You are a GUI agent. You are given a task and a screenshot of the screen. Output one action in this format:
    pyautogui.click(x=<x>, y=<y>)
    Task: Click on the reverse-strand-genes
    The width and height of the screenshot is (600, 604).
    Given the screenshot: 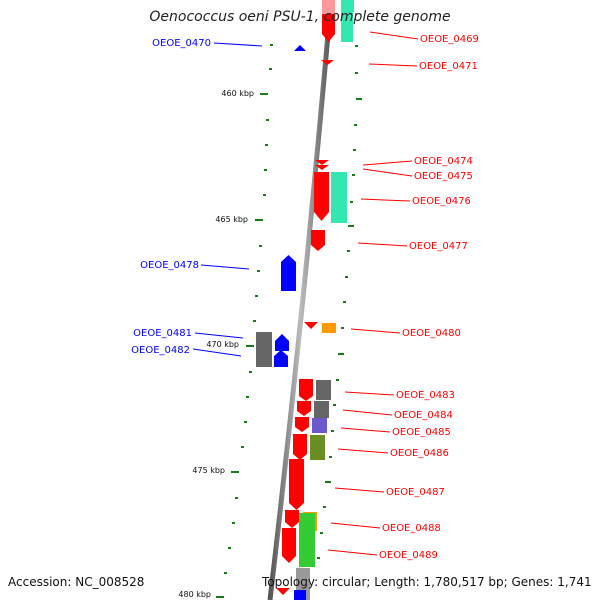 What is the action you would take?
    pyautogui.click(x=281, y=206)
    